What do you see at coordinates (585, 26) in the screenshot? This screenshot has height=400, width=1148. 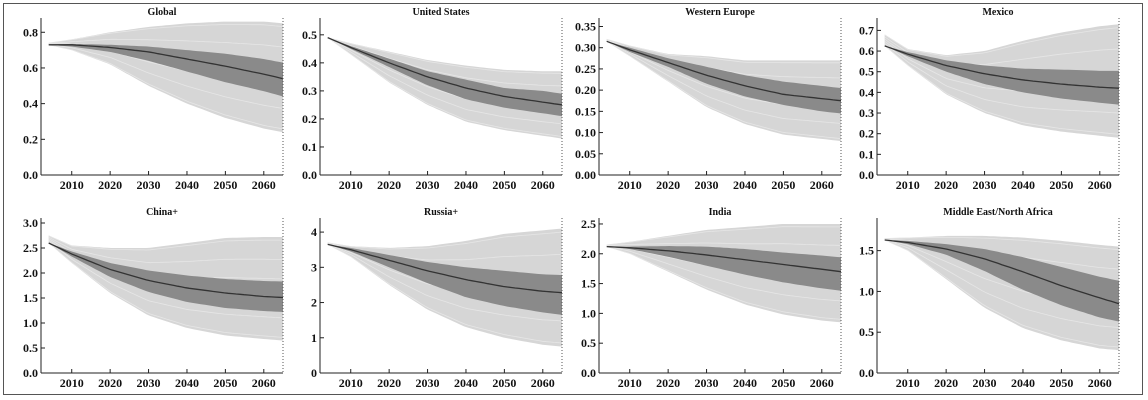 I see `y-tick-label: 0.35` at bounding box center [585, 26].